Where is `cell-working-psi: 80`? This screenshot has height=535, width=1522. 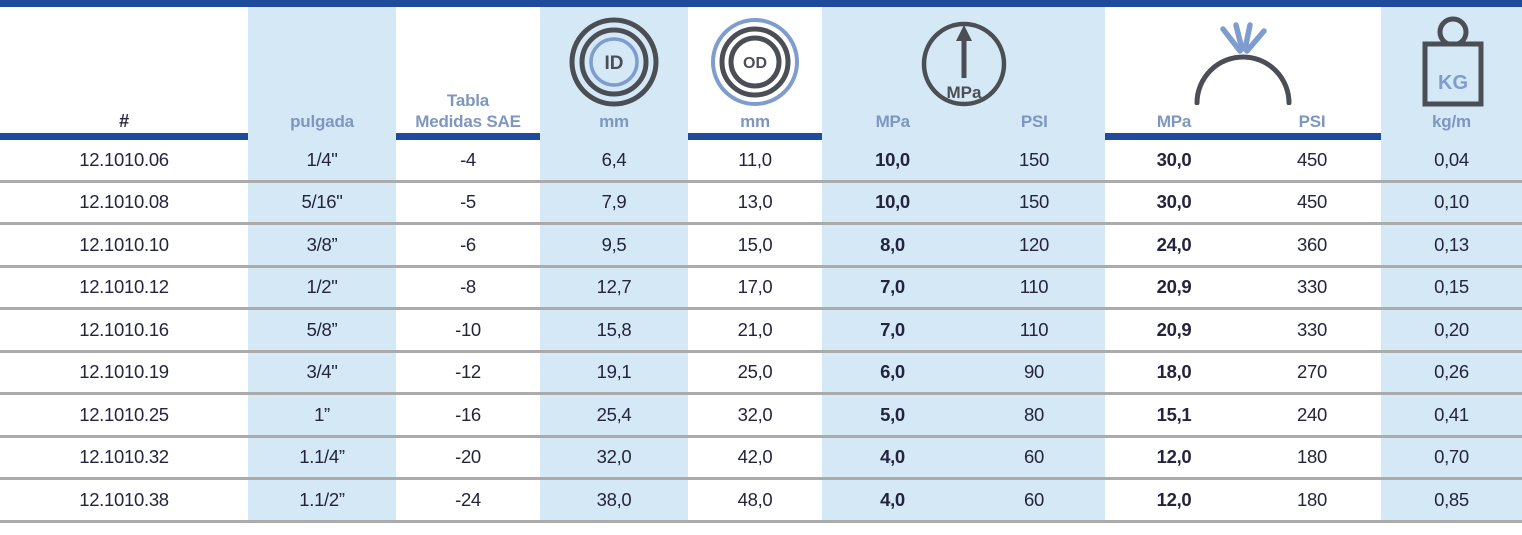
cell-working-psi: 80 is located at coordinates (1034, 415).